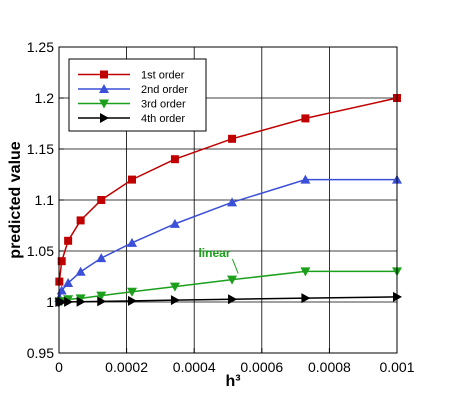  What do you see at coordinates (45, 200) in the screenshot?
I see `y-tick-label-3: 1.1` at bounding box center [45, 200].